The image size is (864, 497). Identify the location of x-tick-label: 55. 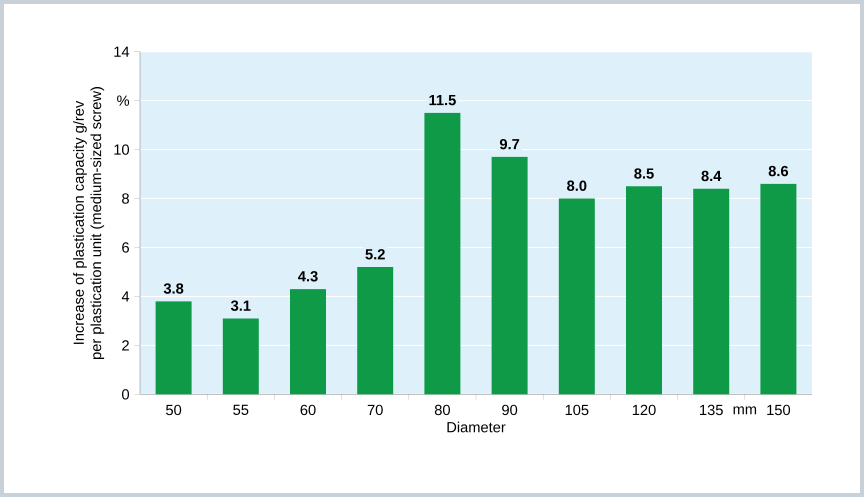
(240, 409).